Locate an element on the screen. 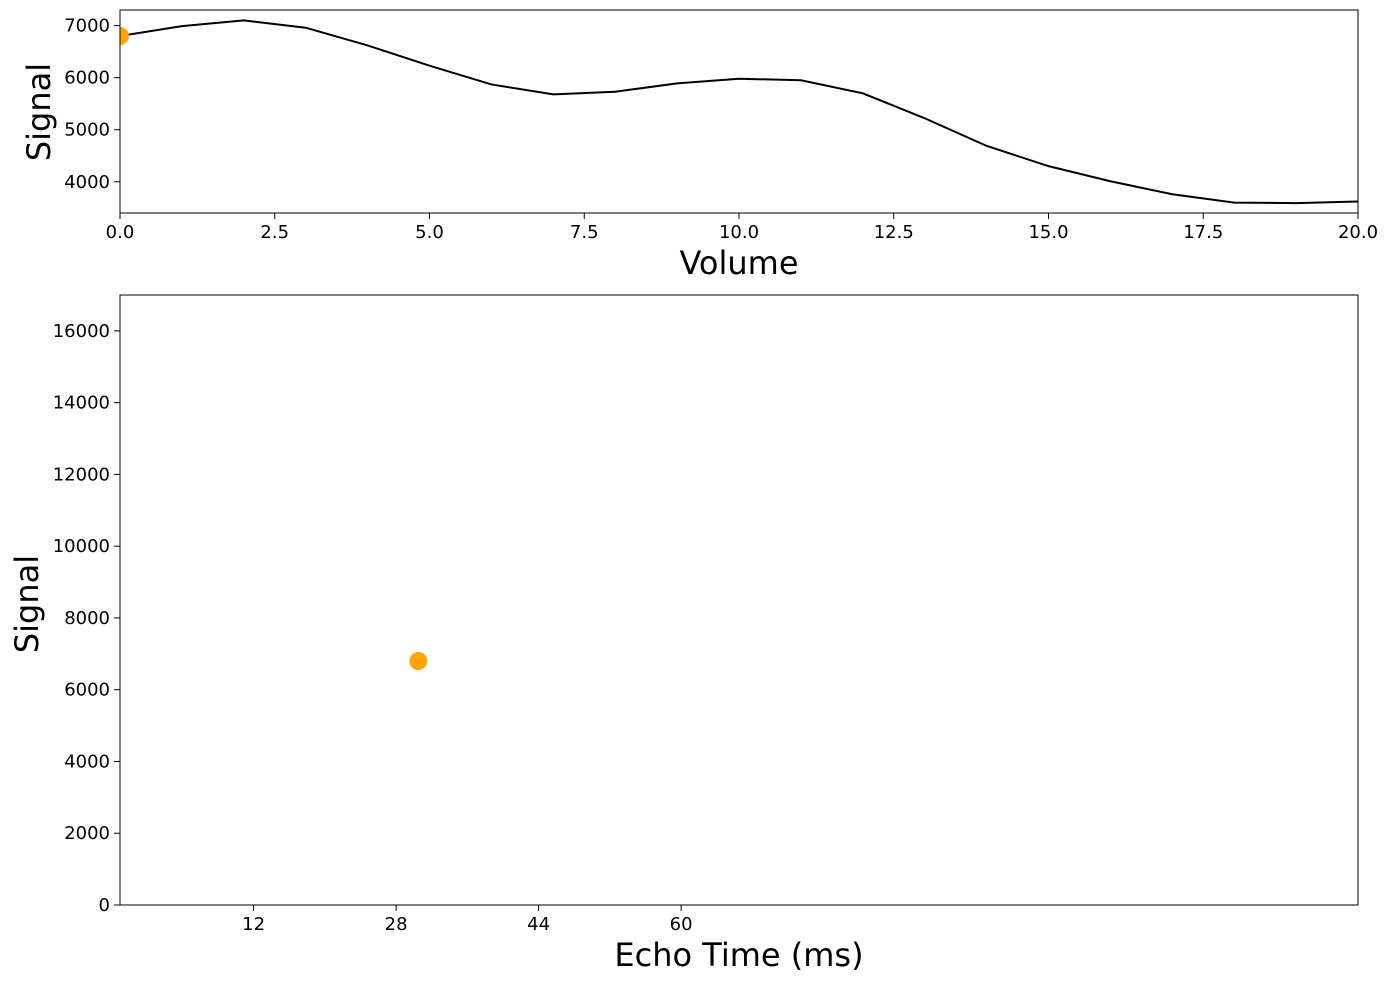 This screenshot has width=1389, height=982. echo-time-y-tick-label: 8000 is located at coordinates (87, 618).